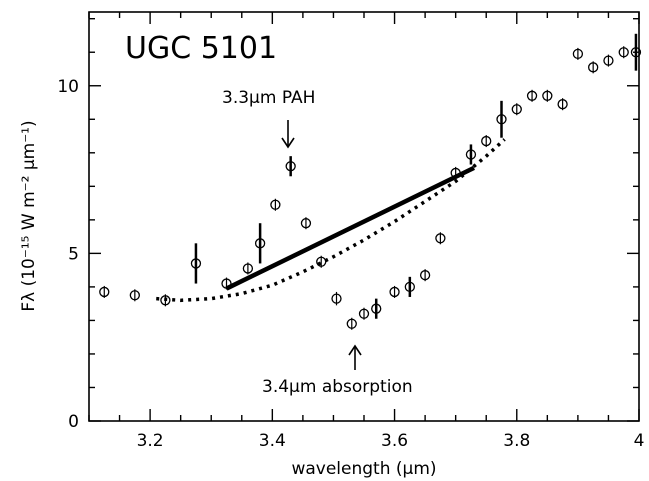 This screenshot has width=649, height=481. I want to click on chart-title: UGC 5101, so click(201, 48).